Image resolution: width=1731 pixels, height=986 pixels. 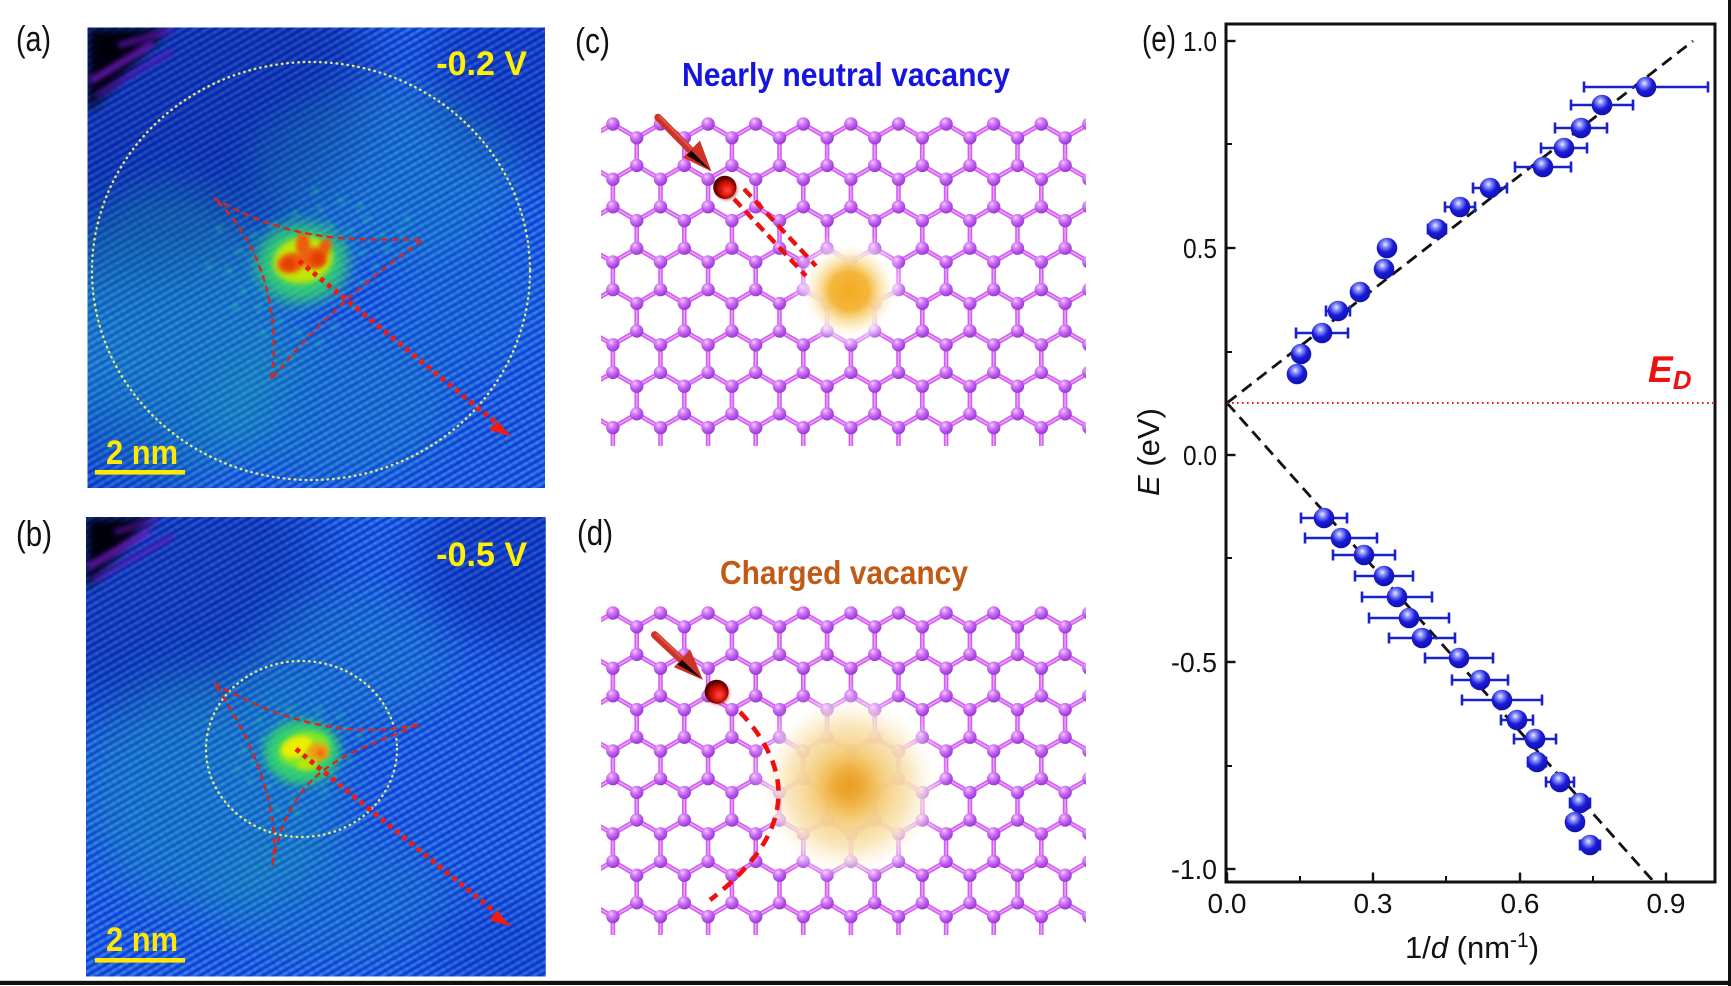 I want to click on svg-text: -0.5, so click(x=1194, y=662).